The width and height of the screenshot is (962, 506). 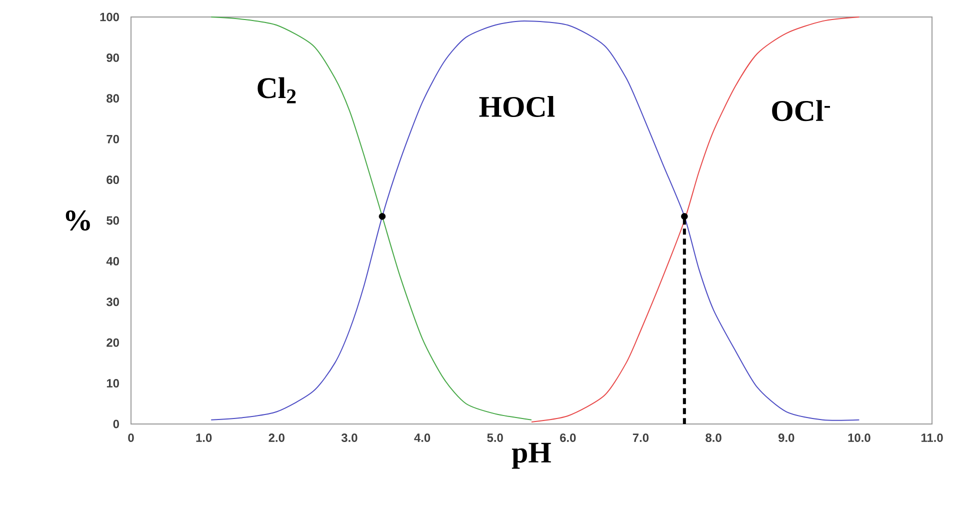 I want to click on y-axis-title: %, so click(x=78, y=220).